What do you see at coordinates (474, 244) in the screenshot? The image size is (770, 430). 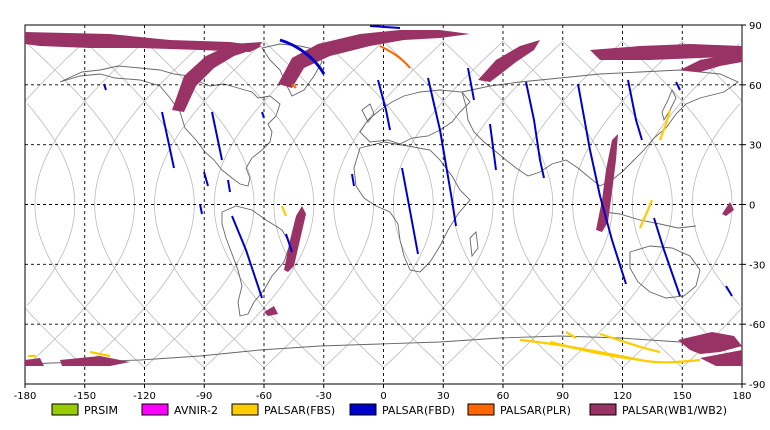 I see `madagascar-coast` at bounding box center [474, 244].